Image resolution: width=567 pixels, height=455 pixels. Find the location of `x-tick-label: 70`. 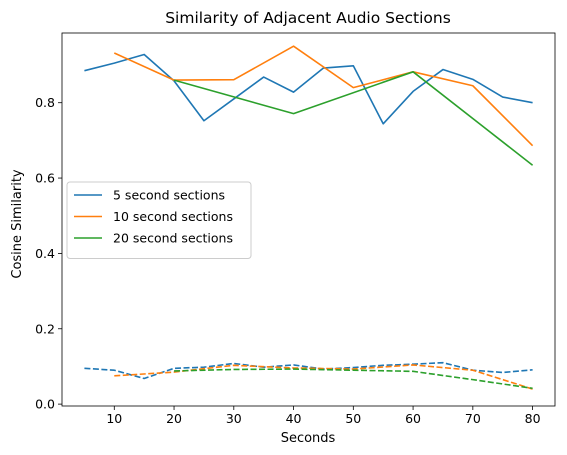

x-tick-label: 70 is located at coordinates (473, 418).